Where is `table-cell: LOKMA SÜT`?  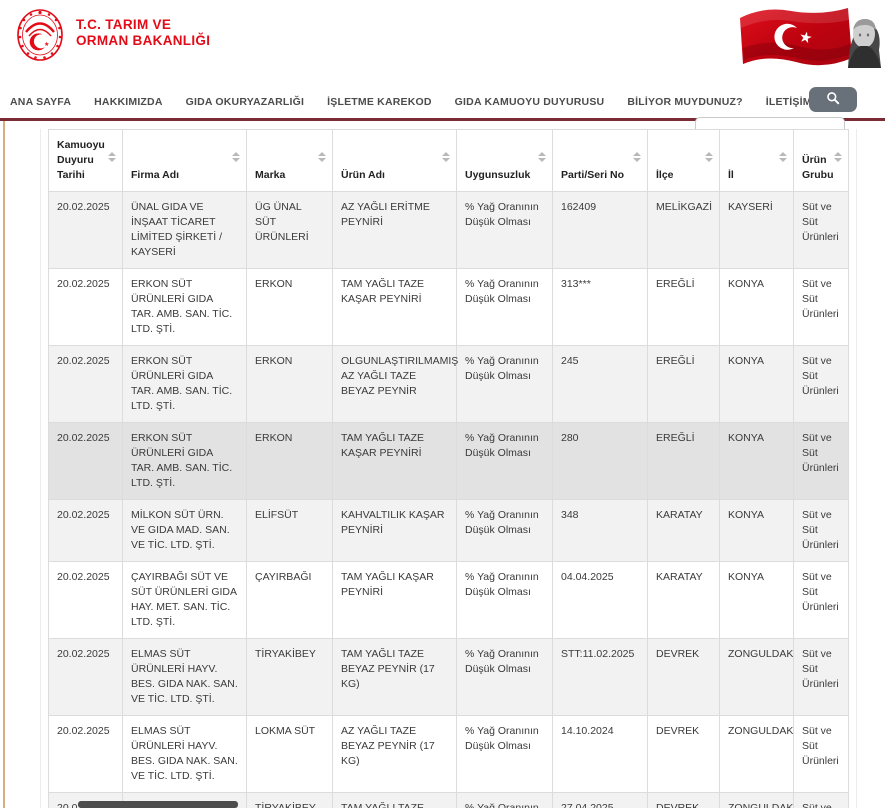
table-cell: LOKMA SÜT is located at coordinates (289, 754).